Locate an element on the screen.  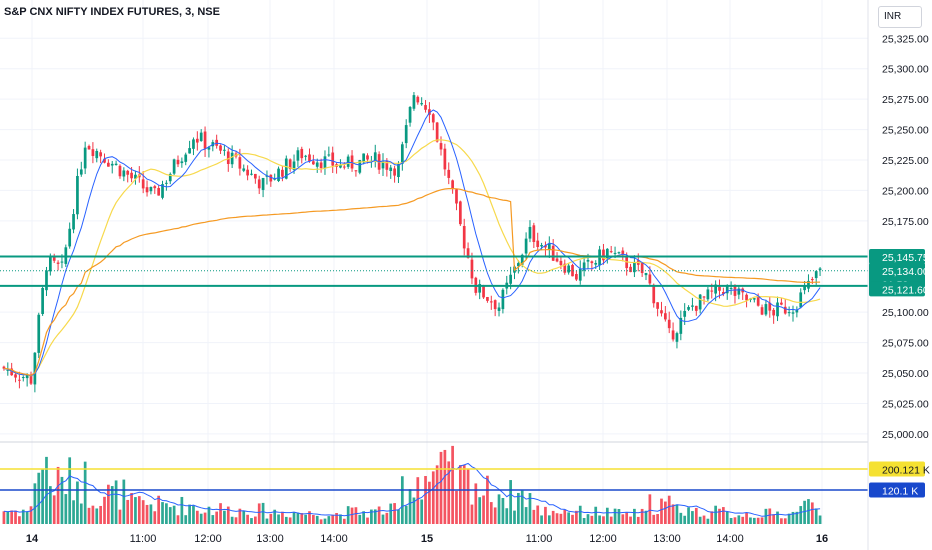
time-axis-label: 13:00 is located at coordinates (667, 539).